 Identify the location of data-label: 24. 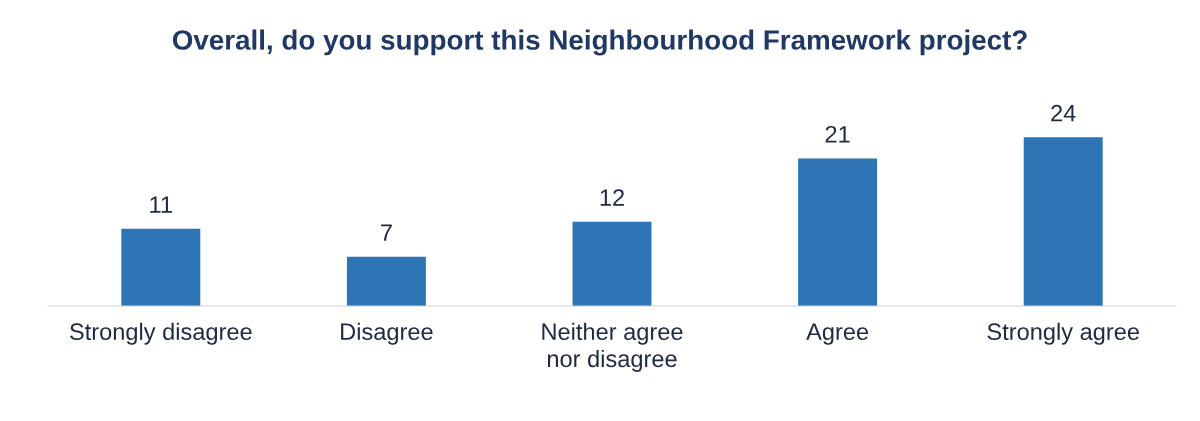
(1063, 113).